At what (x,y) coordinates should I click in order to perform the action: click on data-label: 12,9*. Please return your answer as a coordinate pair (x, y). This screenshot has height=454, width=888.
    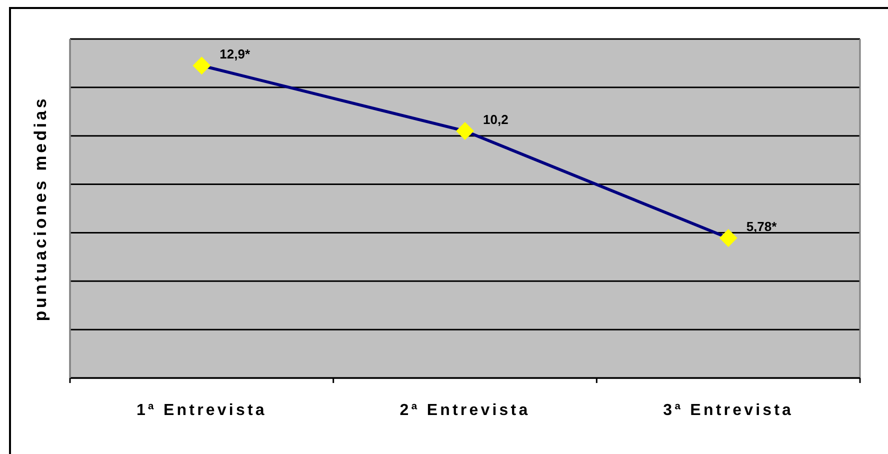
    Looking at the image, I should click on (235, 54).